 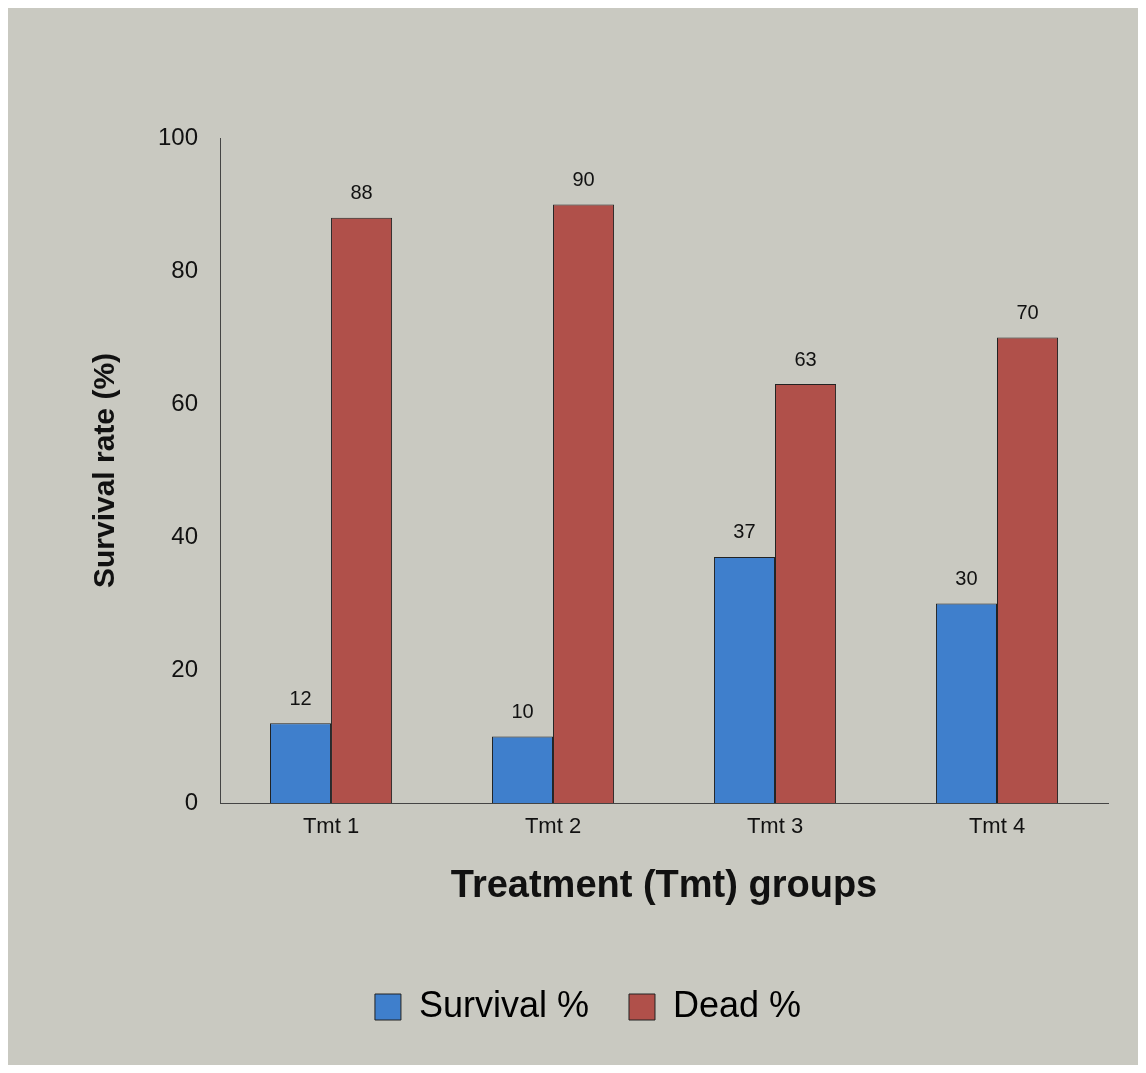 What do you see at coordinates (805, 358) in the screenshot?
I see `data-label: 63` at bounding box center [805, 358].